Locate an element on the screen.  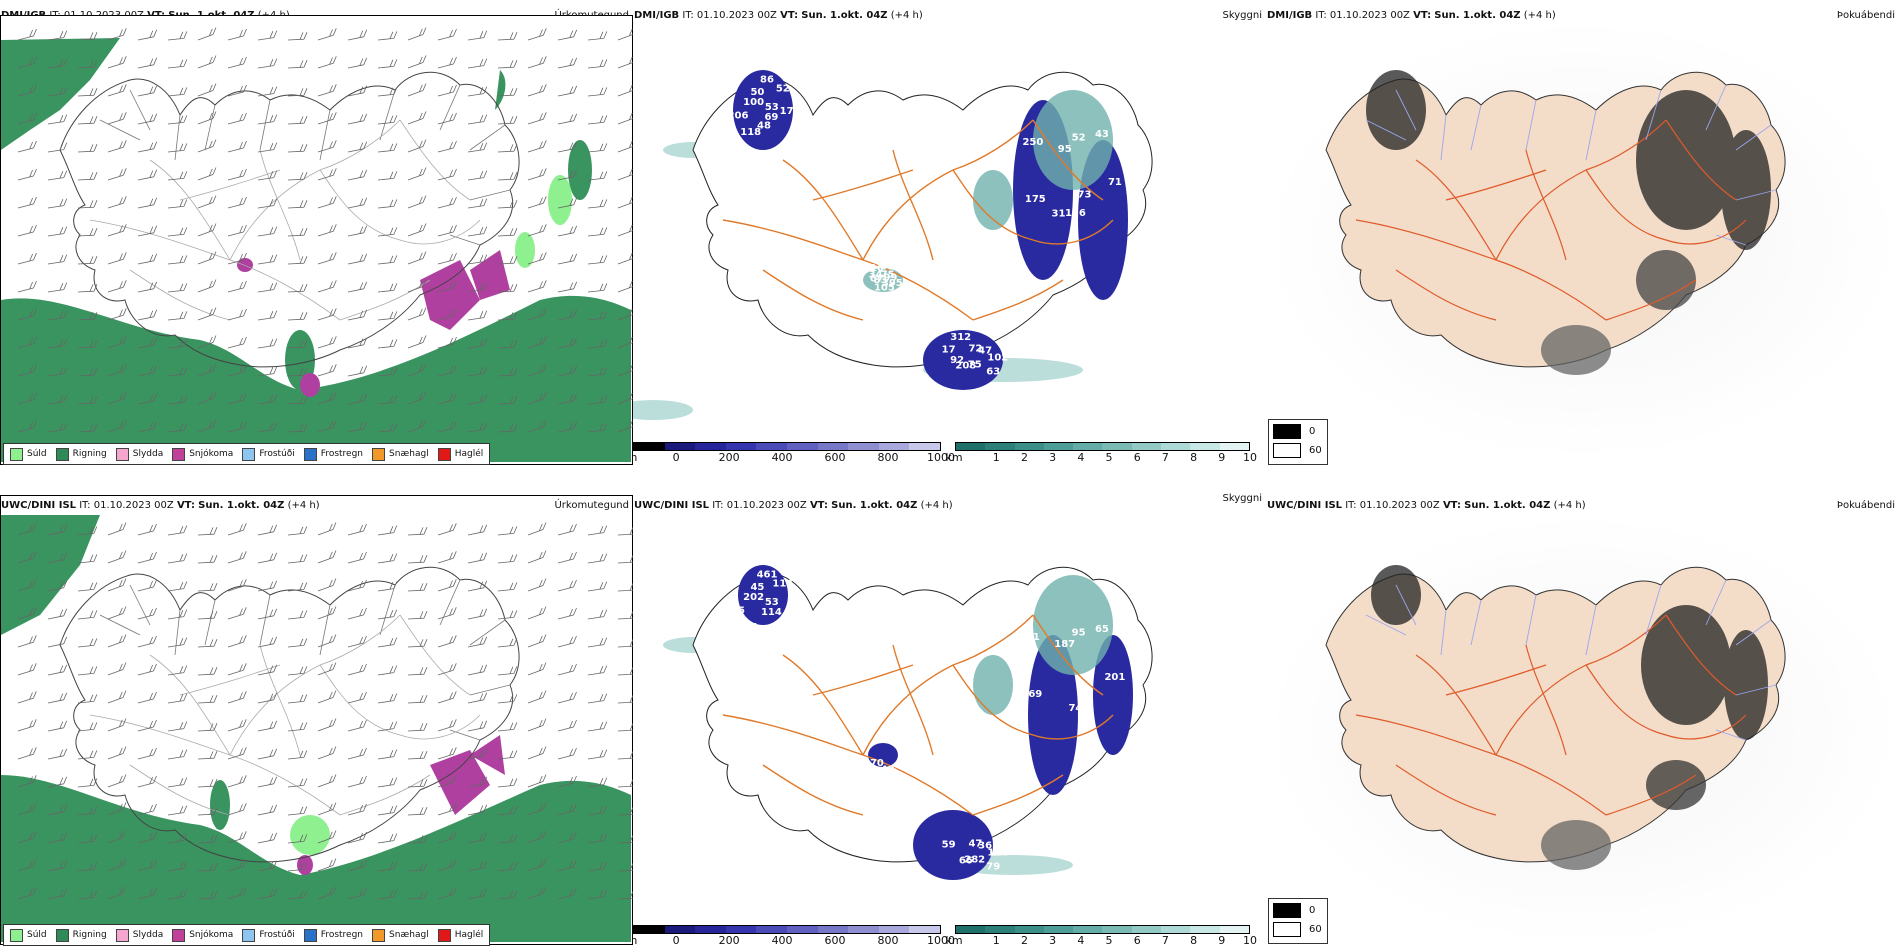
cloud-base-label: 47 is located at coordinates (975, 844).